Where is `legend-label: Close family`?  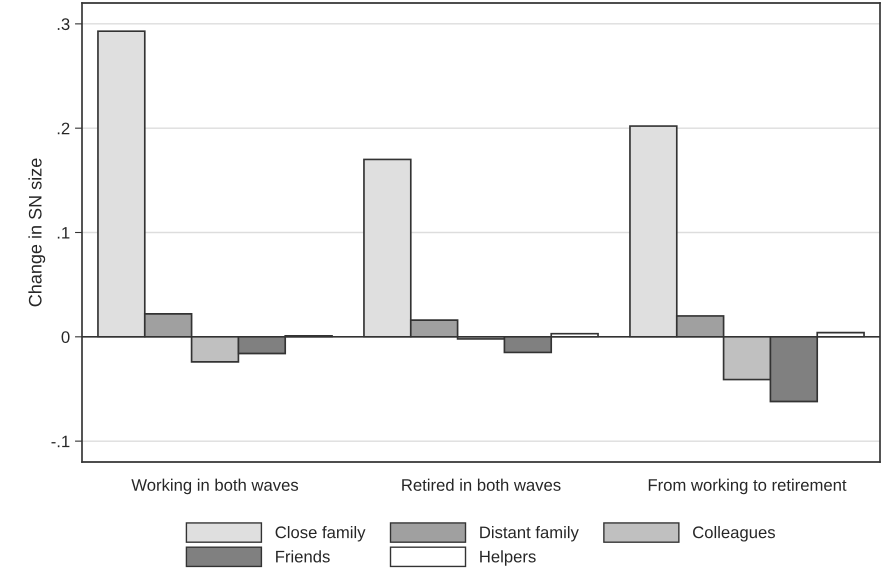 legend-label: Close family is located at coordinates (321, 534).